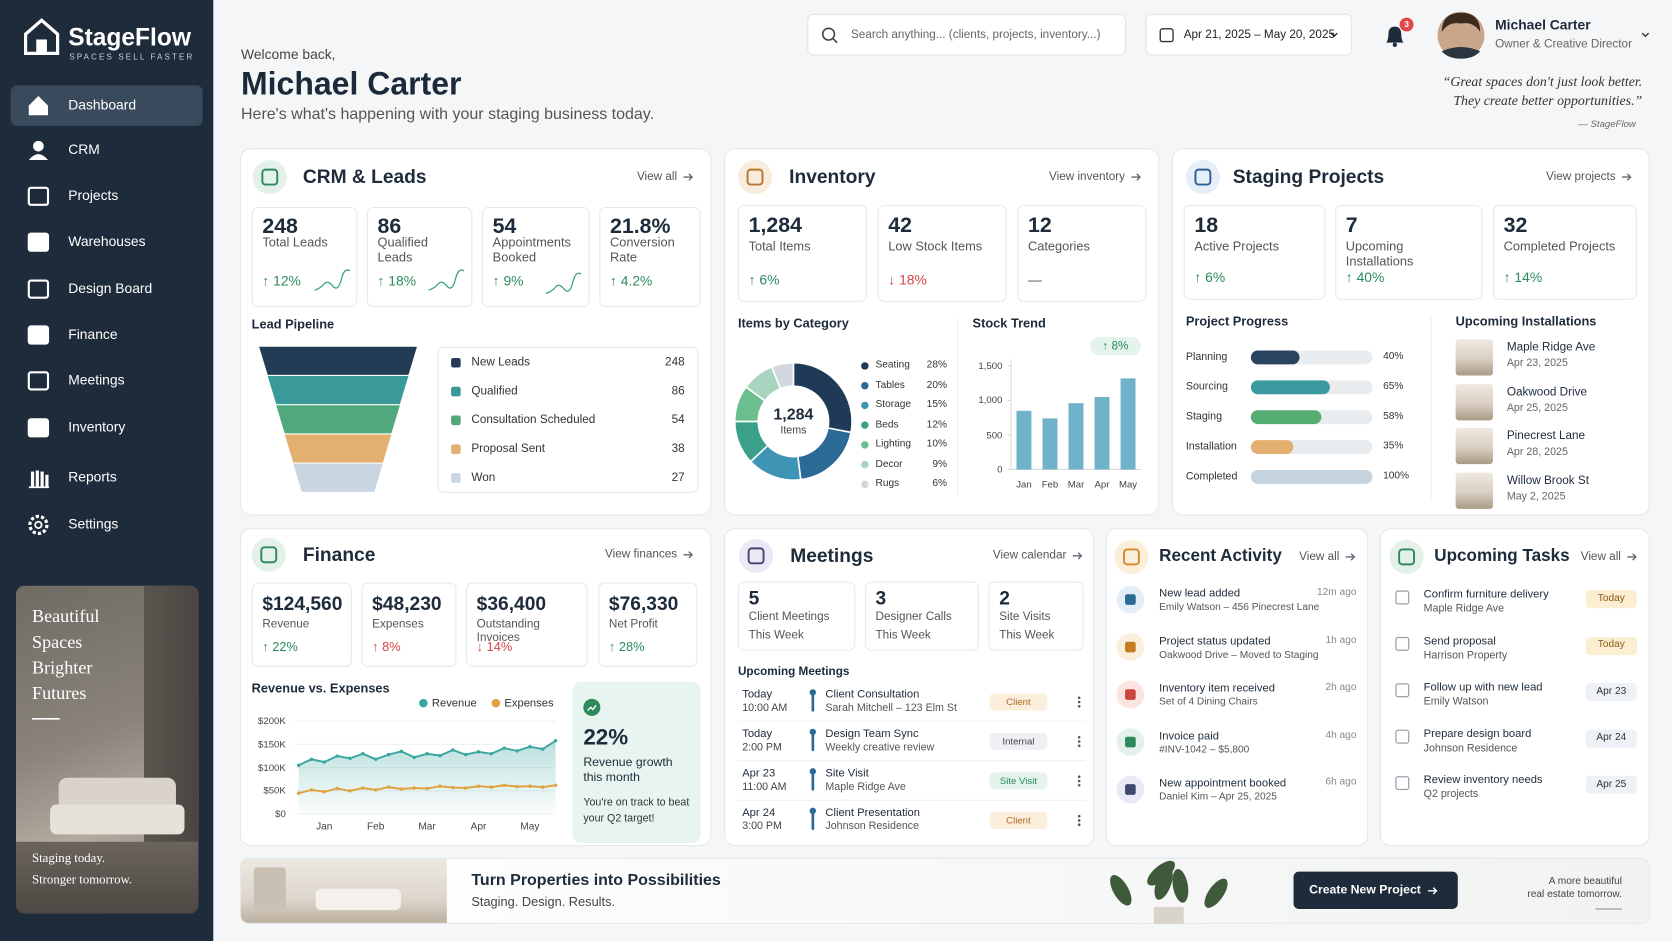 The image size is (1672, 941). What do you see at coordinates (936, 424) in the screenshot?
I see `value-label: 12%` at bounding box center [936, 424].